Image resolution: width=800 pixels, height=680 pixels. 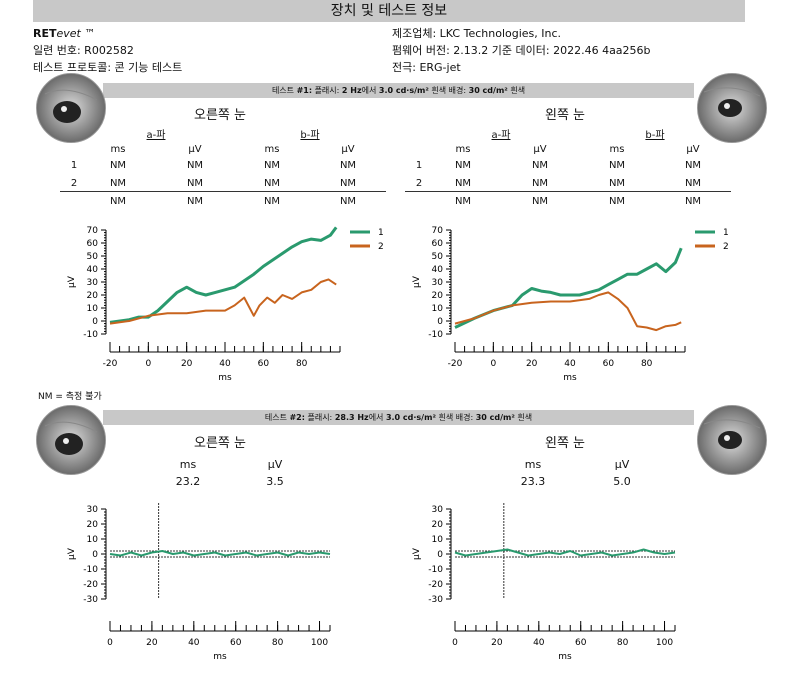 What do you see at coordinates (93, 257) in the screenshot?
I see `y-tick-label: 50` at bounding box center [93, 257].